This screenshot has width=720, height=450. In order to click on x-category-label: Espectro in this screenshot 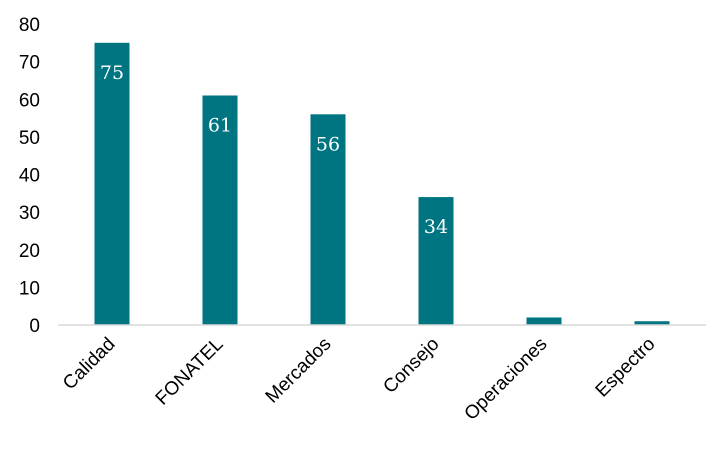, I will do `click(626, 368)`.